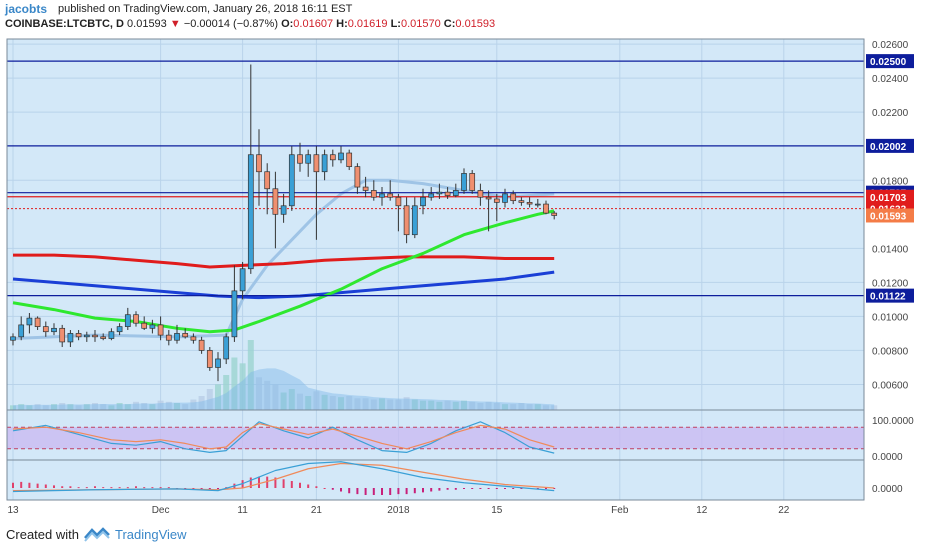 The width and height of the screenshot is (932, 550). What do you see at coordinates (890, 145) in the screenshot?
I see `level-tag: 0.02002` at bounding box center [890, 145].